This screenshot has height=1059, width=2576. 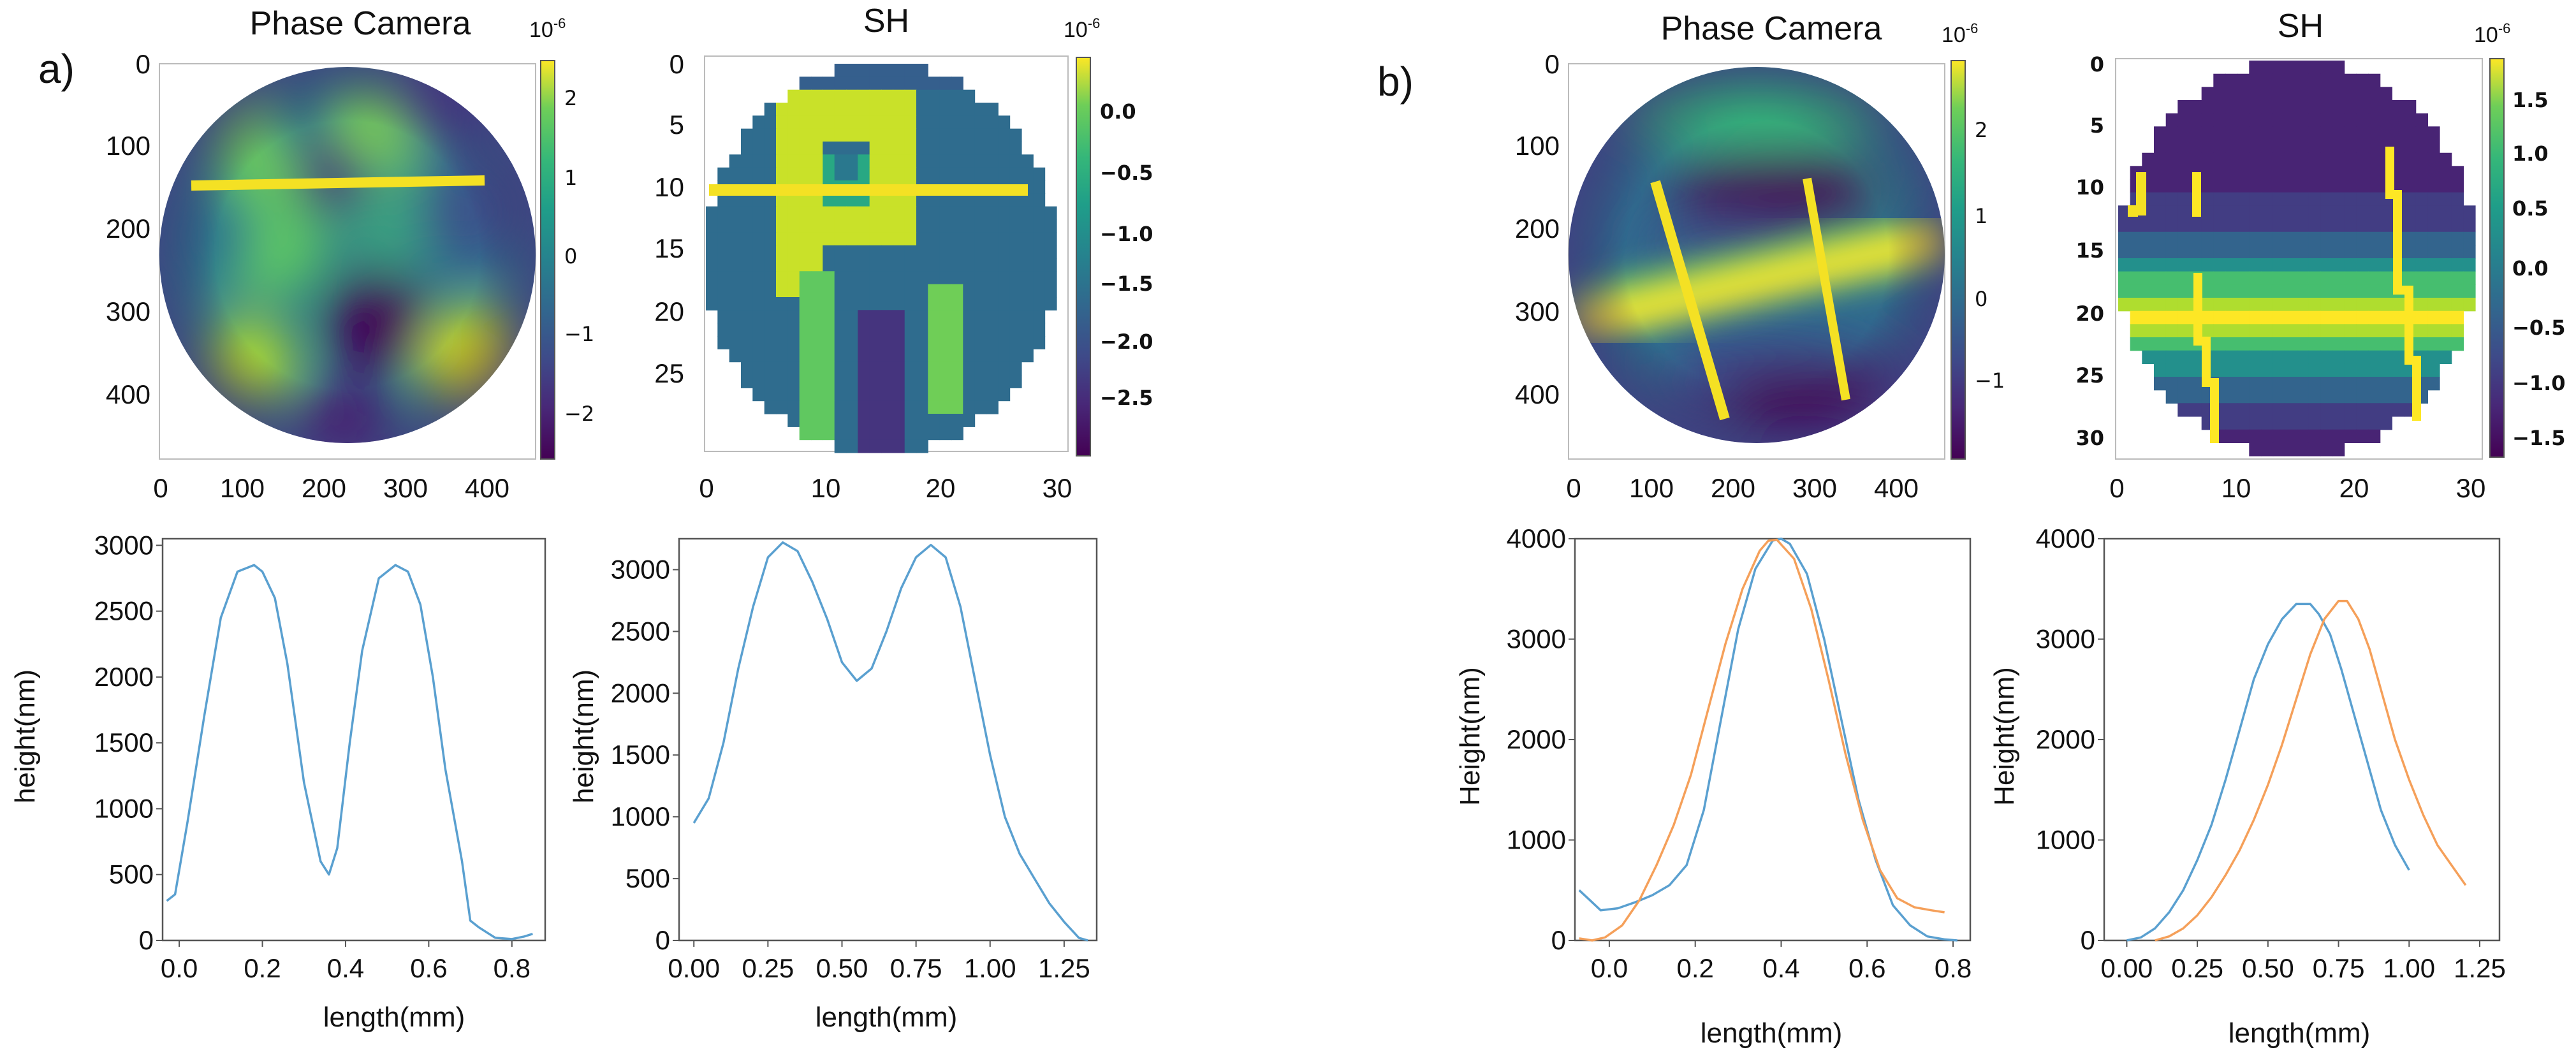 I want to click on y-tick-label: 3000, so click(x=640, y=569).